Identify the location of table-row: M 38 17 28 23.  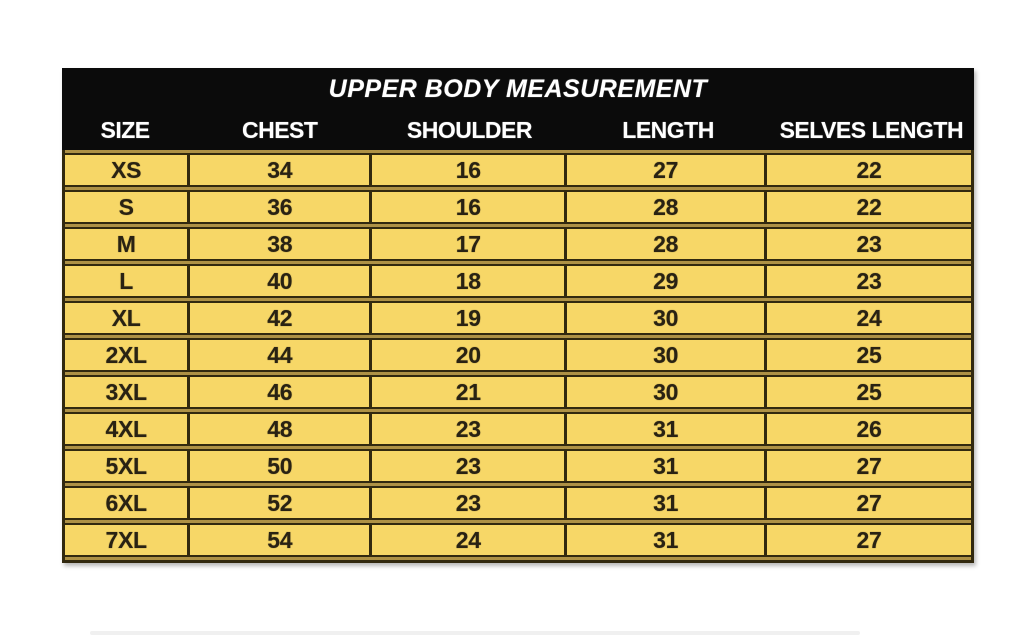
(518, 244).